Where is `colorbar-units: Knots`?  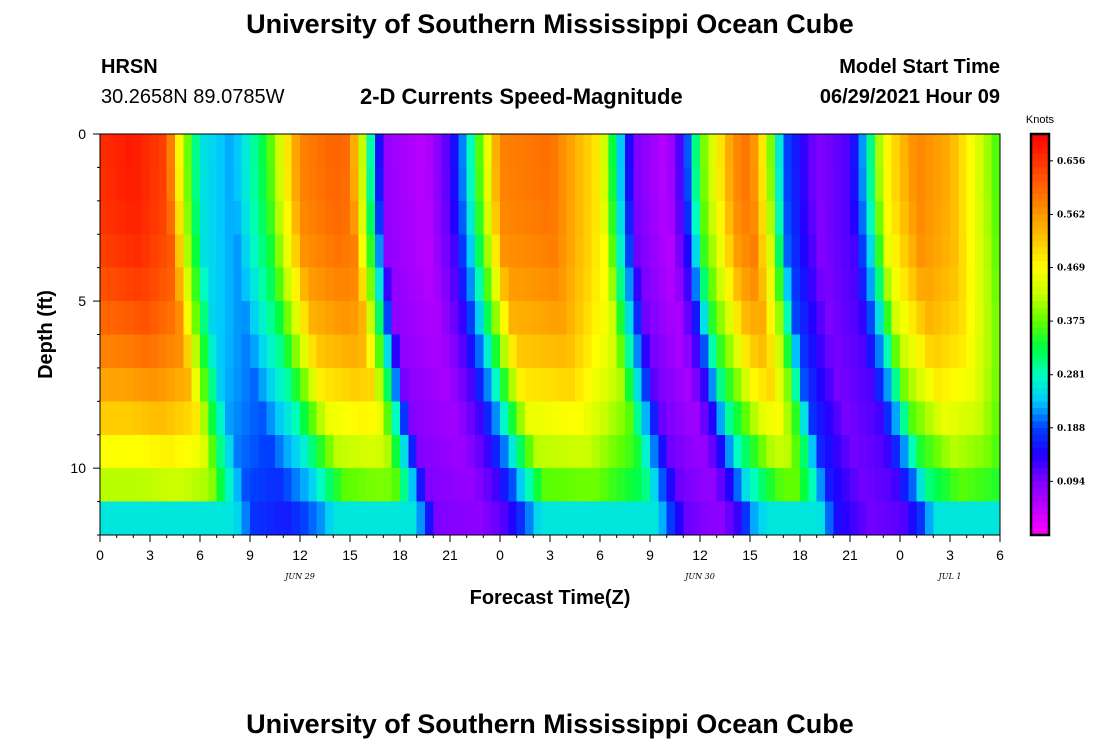
colorbar-units: Knots is located at coordinates (1040, 120).